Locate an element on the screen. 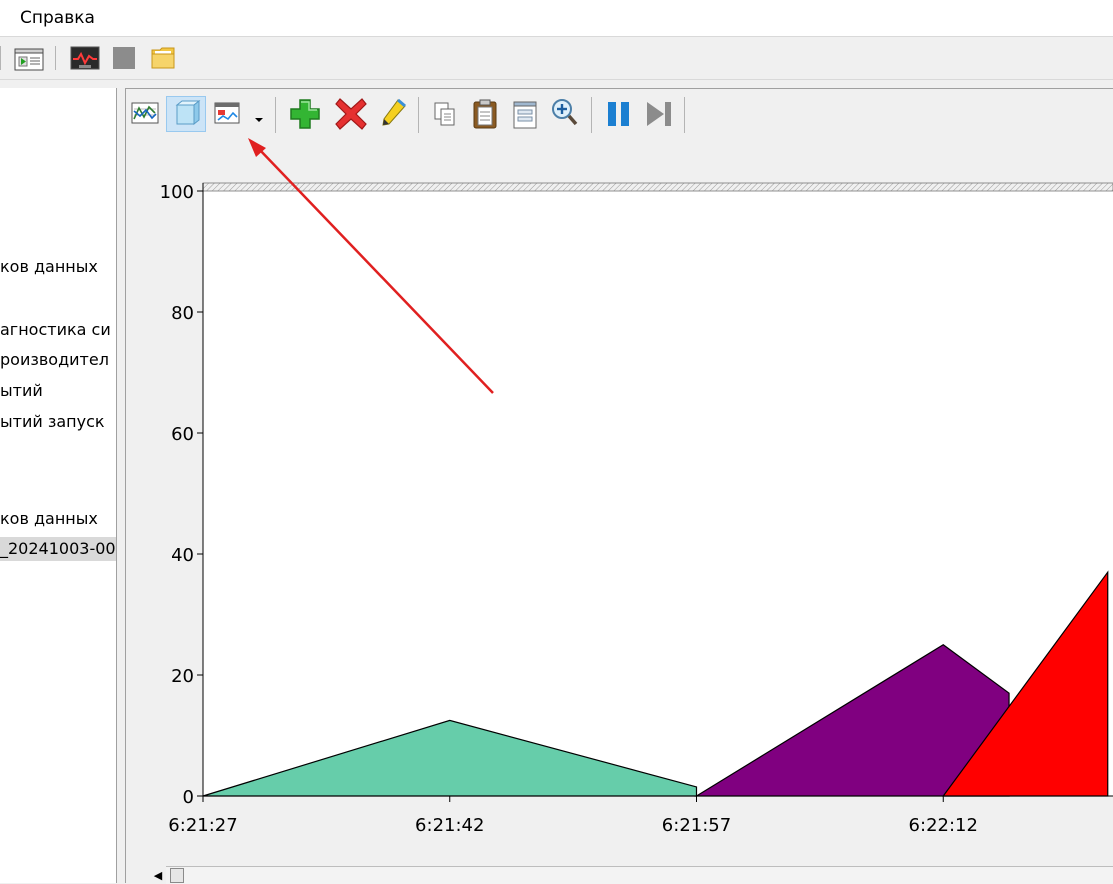  add-counter-icon is located at coordinates (305, 114).